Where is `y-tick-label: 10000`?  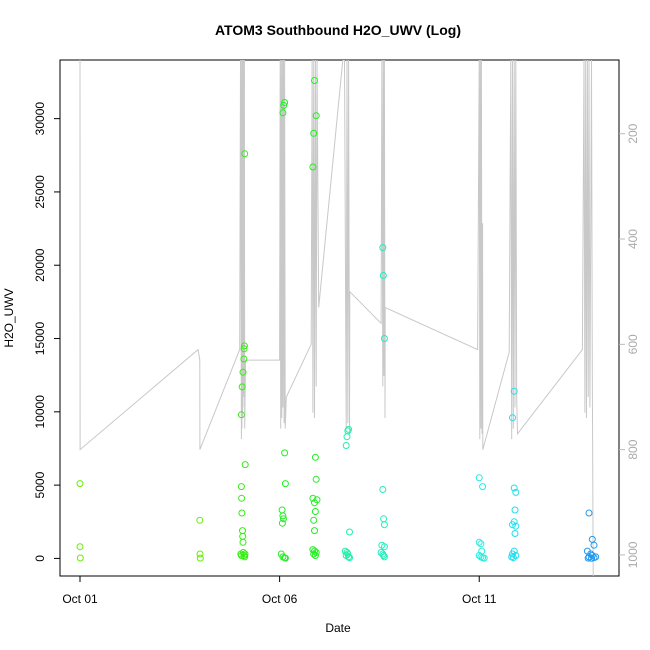
y-tick-label: 10000 is located at coordinates (40, 412).